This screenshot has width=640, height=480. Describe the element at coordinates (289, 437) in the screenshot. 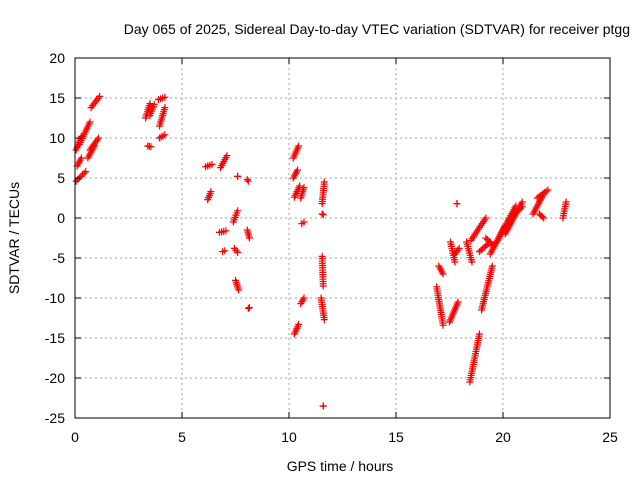

I see `x-tick-label: 10` at that location.